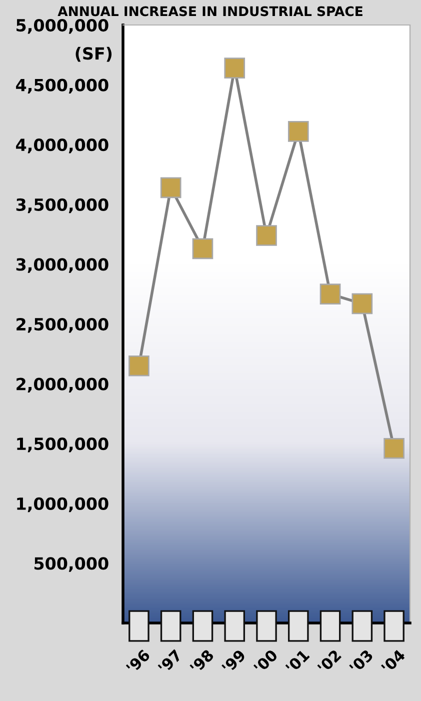 The width and height of the screenshot is (421, 701). What do you see at coordinates (138, 661) in the screenshot?
I see `x-tick-label: '96` at bounding box center [138, 661].